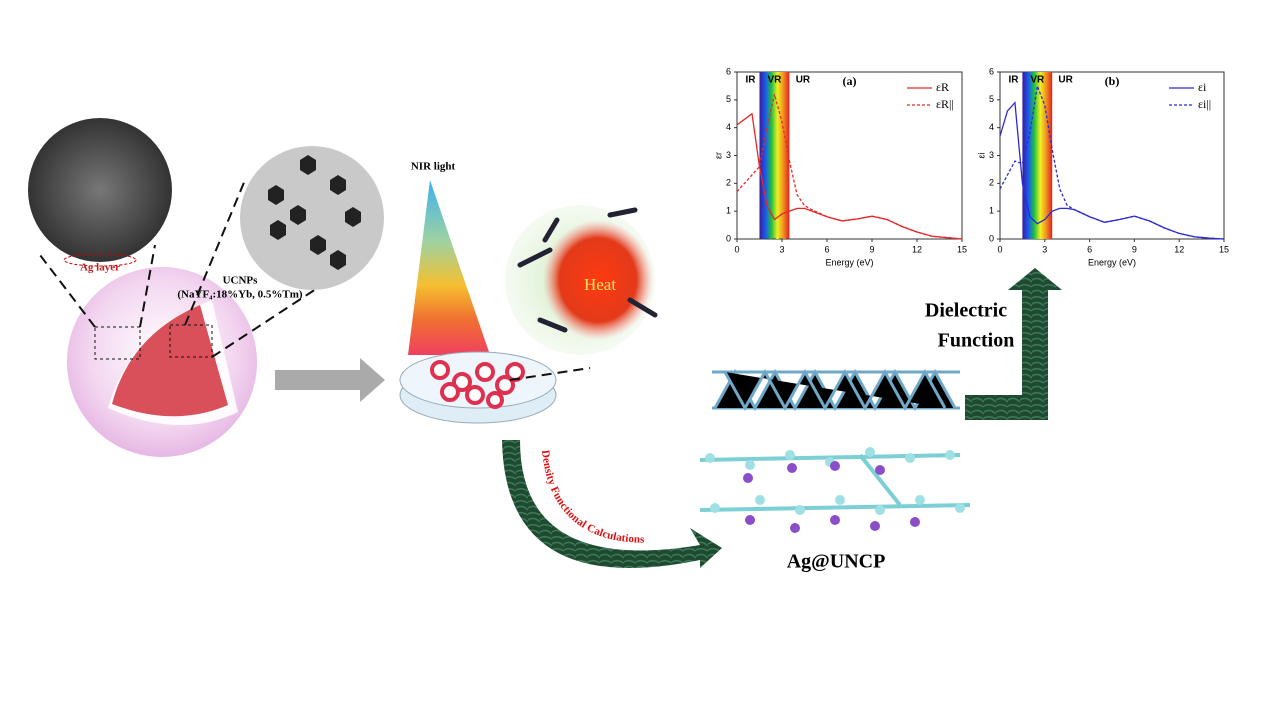 The height and width of the screenshot is (720, 1280). What do you see at coordinates (600, 284) in the screenshot?
I see `heat-label: Heat` at bounding box center [600, 284].